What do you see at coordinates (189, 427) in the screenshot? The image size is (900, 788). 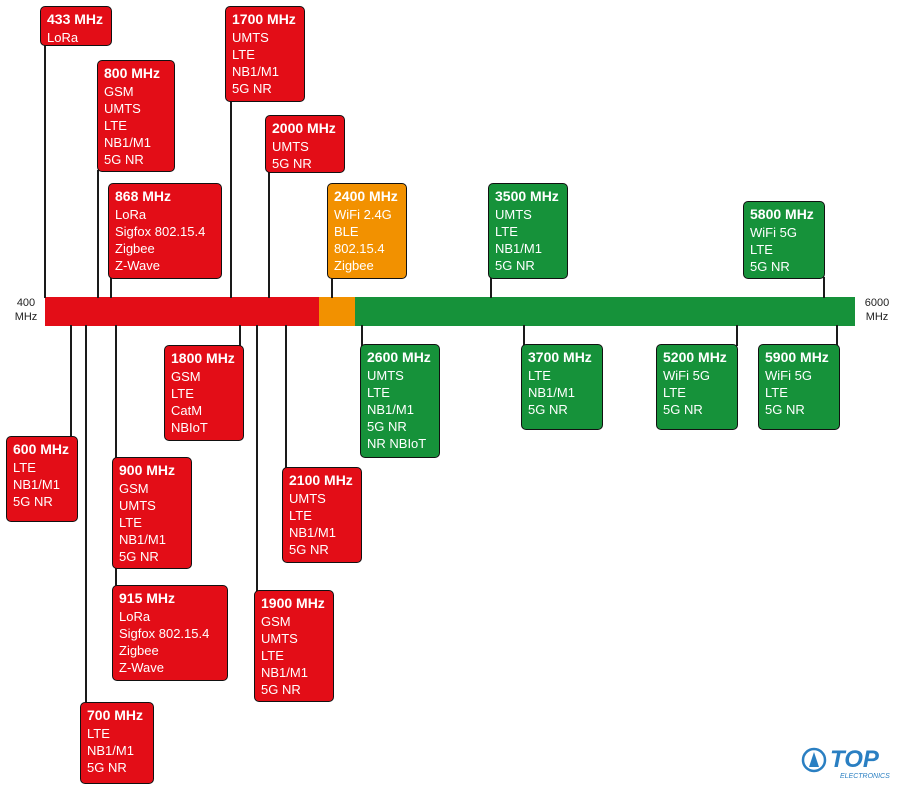 I see `band-technology: NBIoT` at bounding box center [189, 427].